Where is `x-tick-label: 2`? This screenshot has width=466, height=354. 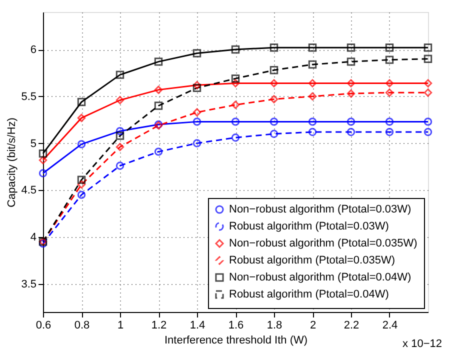
x-tick-label: 2 is located at coordinates (313, 326).